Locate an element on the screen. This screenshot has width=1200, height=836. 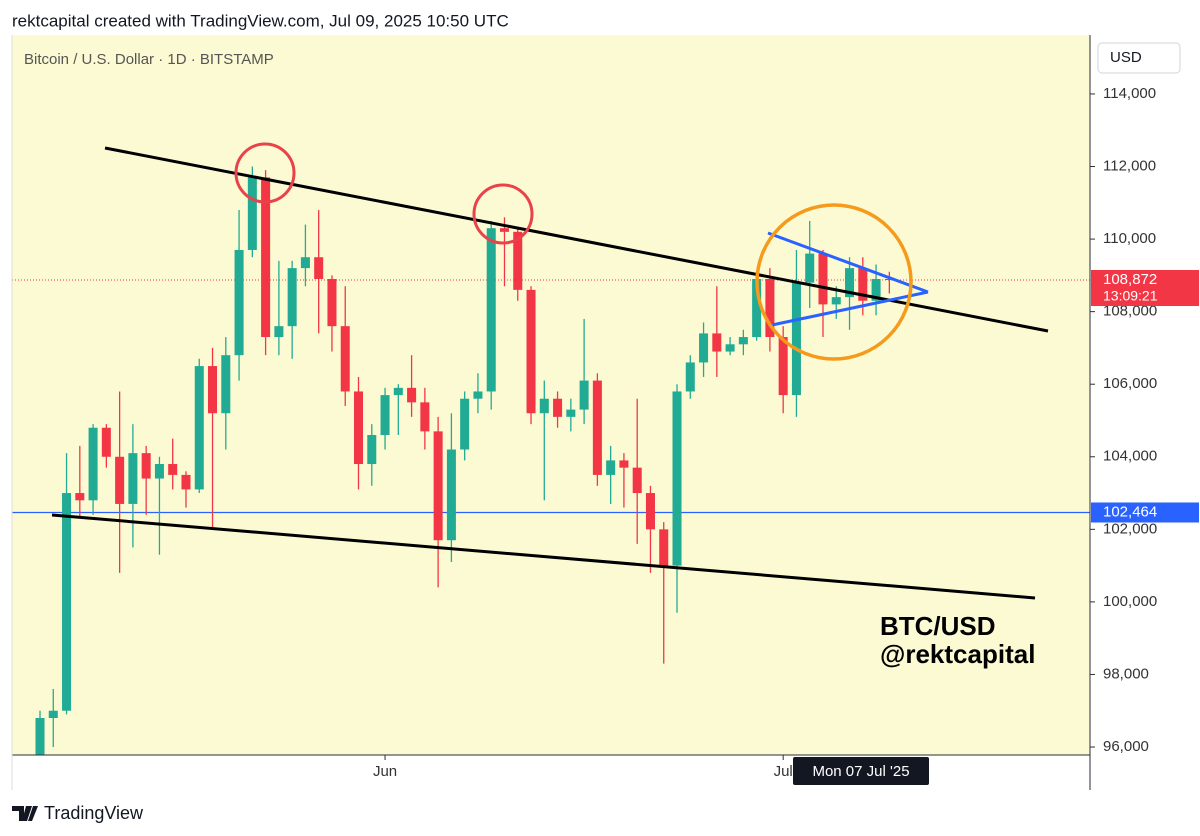
crosshair-date: Mon 07 Jul '25 is located at coordinates (860, 771).